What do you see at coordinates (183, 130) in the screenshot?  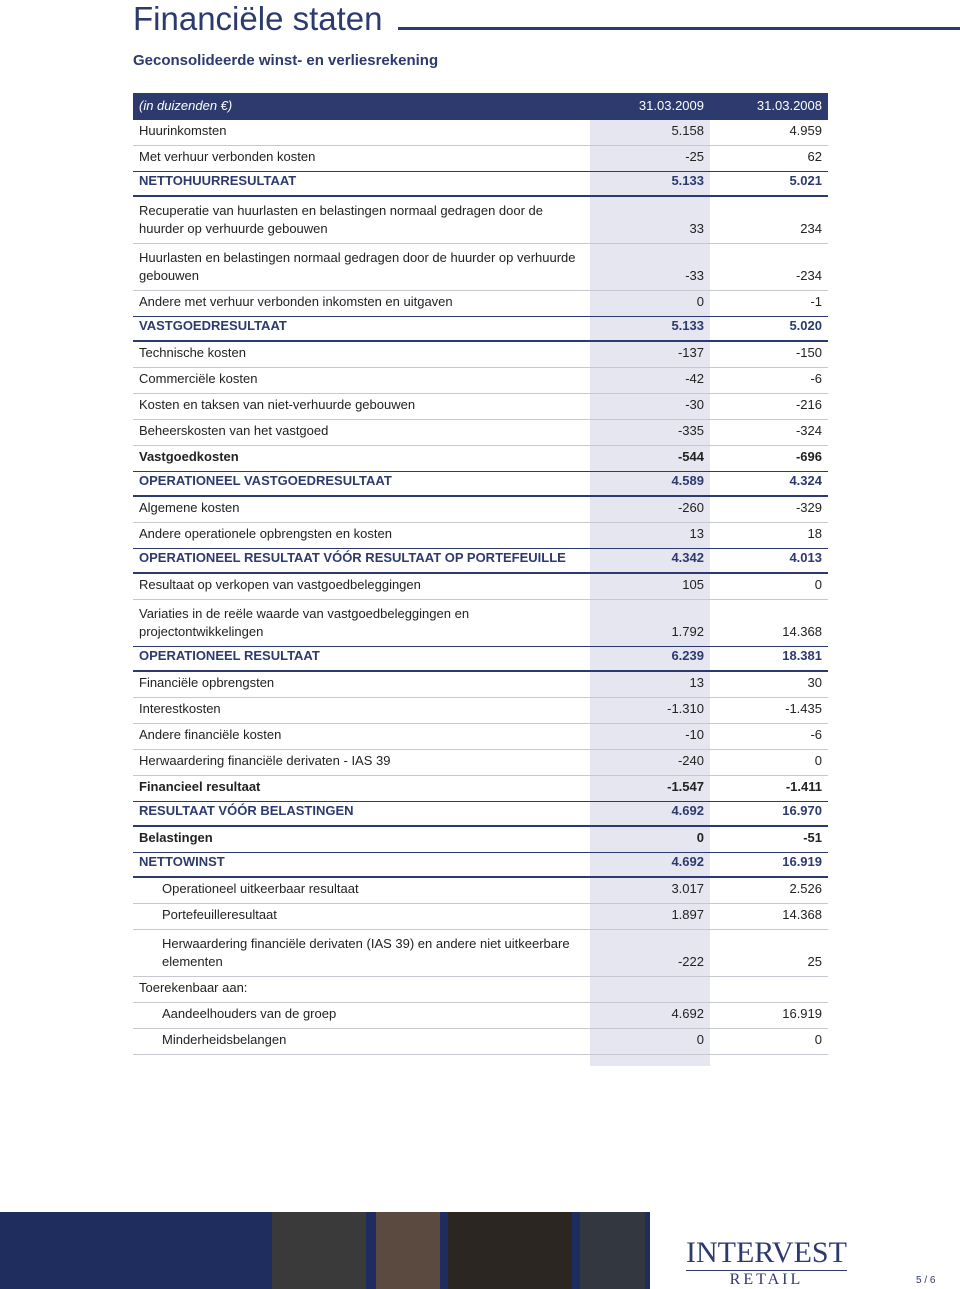 I see `row-label: Huurinkomsten` at bounding box center [183, 130].